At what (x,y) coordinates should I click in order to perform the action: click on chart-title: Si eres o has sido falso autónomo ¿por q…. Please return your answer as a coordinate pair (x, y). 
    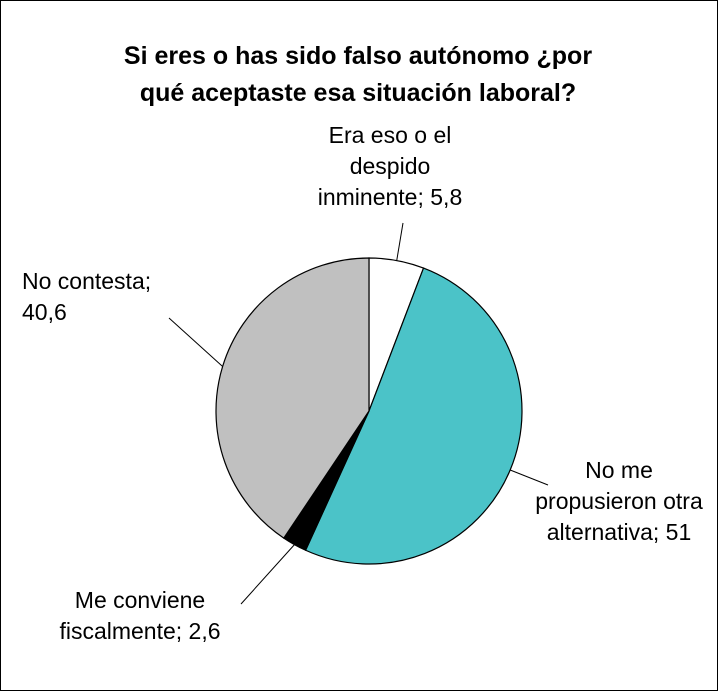
    Looking at the image, I should click on (358, 75).